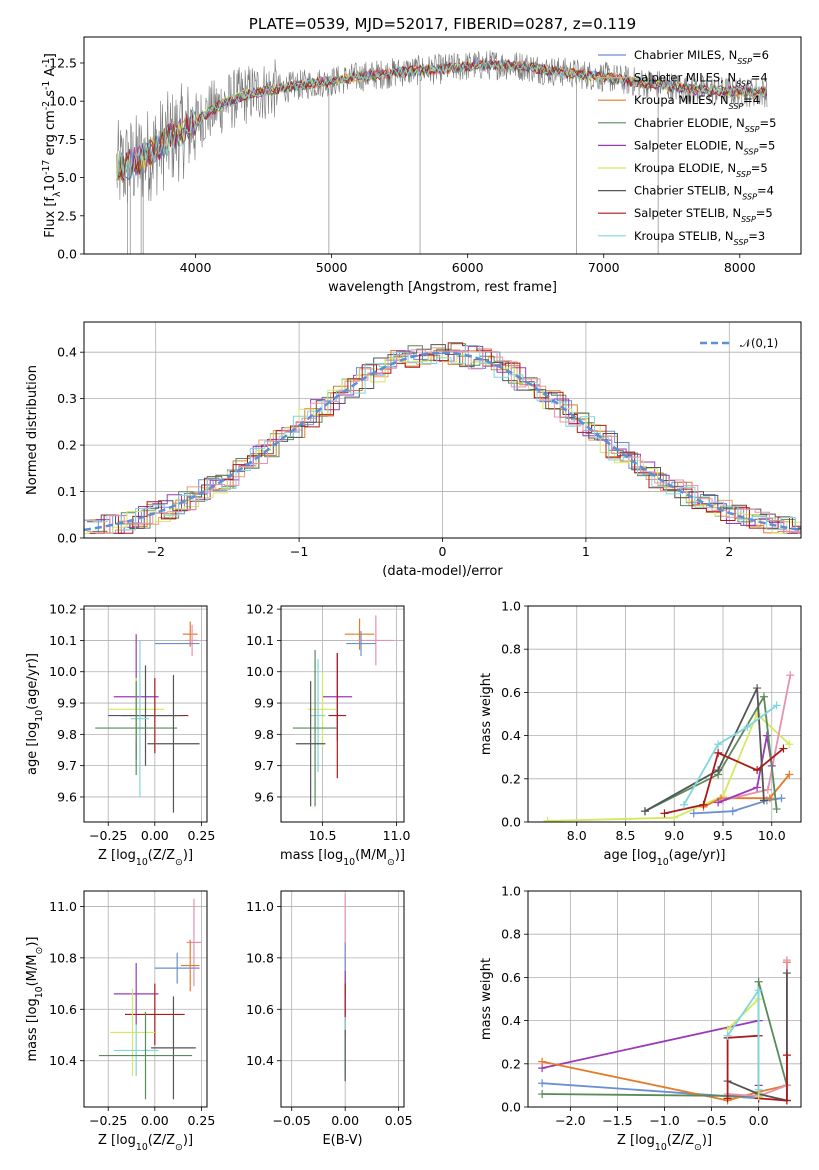  I want to click on y-tick-label: 11.0, so click(63, 906).